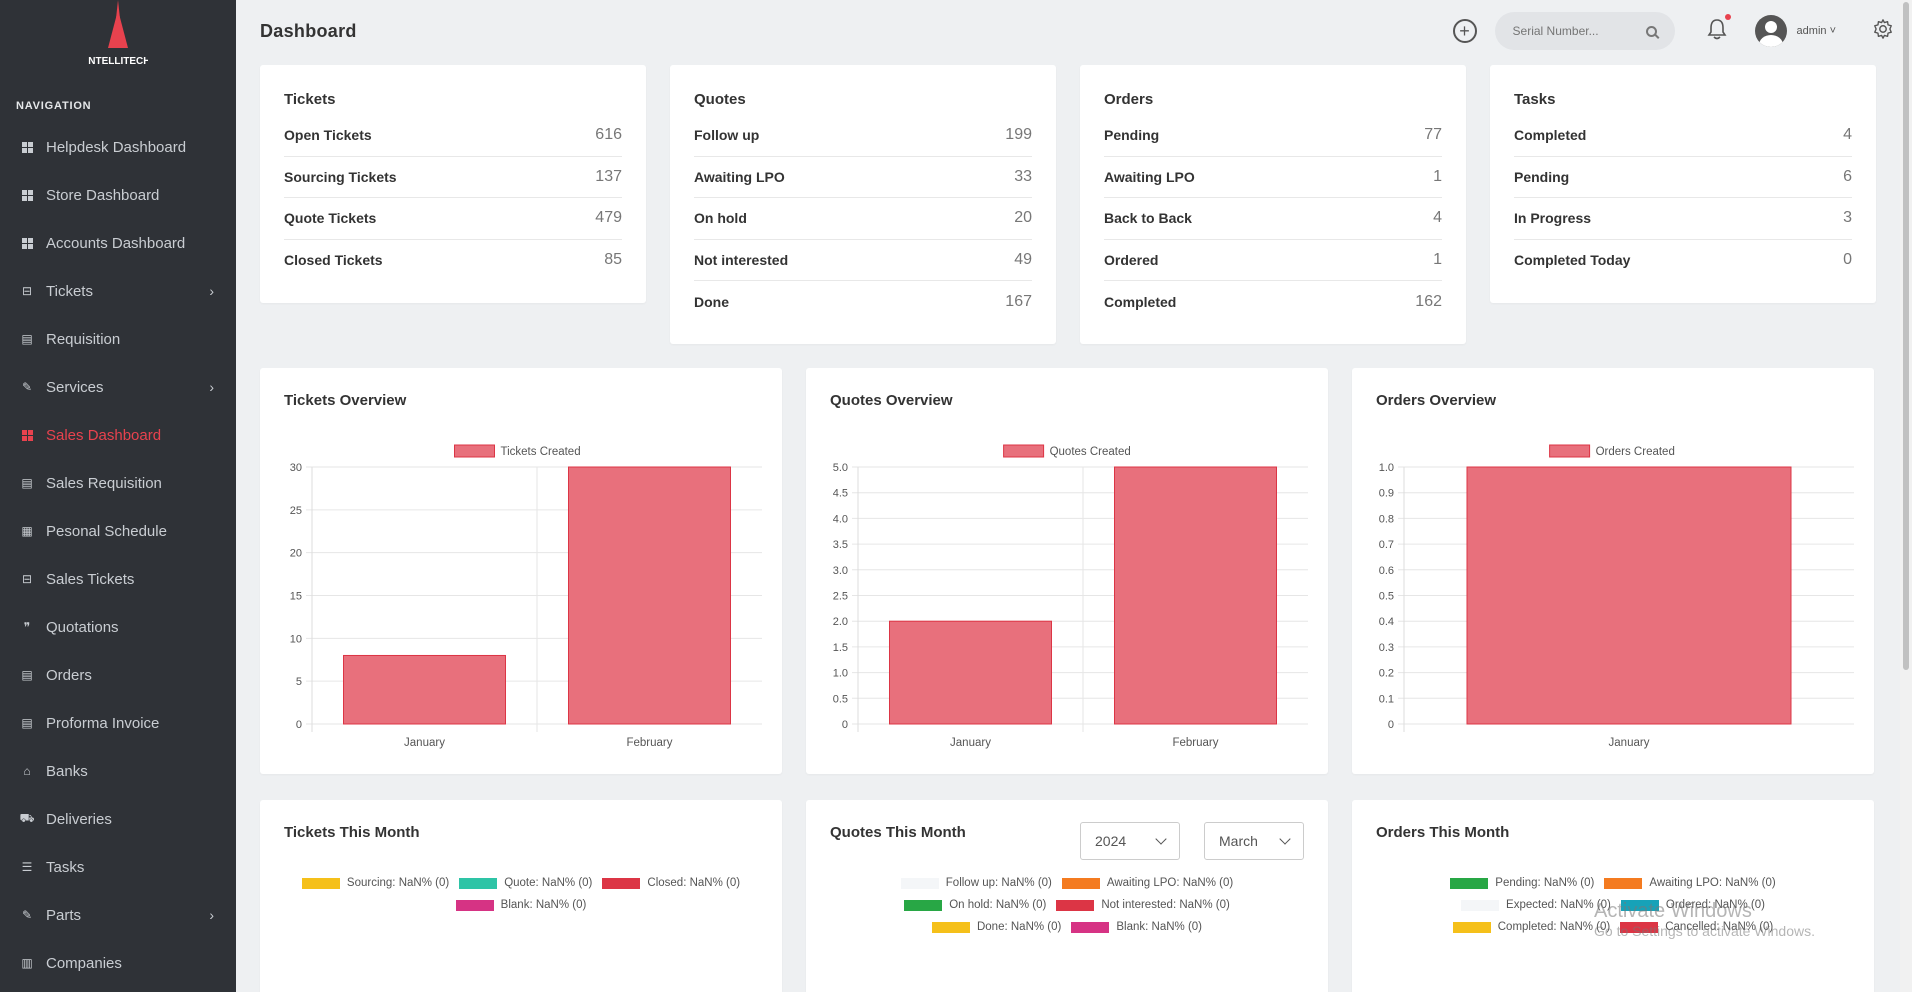 Image resolution: width=1912 pixels, height=992 pixels. What do you see at coordinates (1683, 261) in the screenshot?
I see `stat-row: Completed Today 0` at bounding box center [1683, 261].